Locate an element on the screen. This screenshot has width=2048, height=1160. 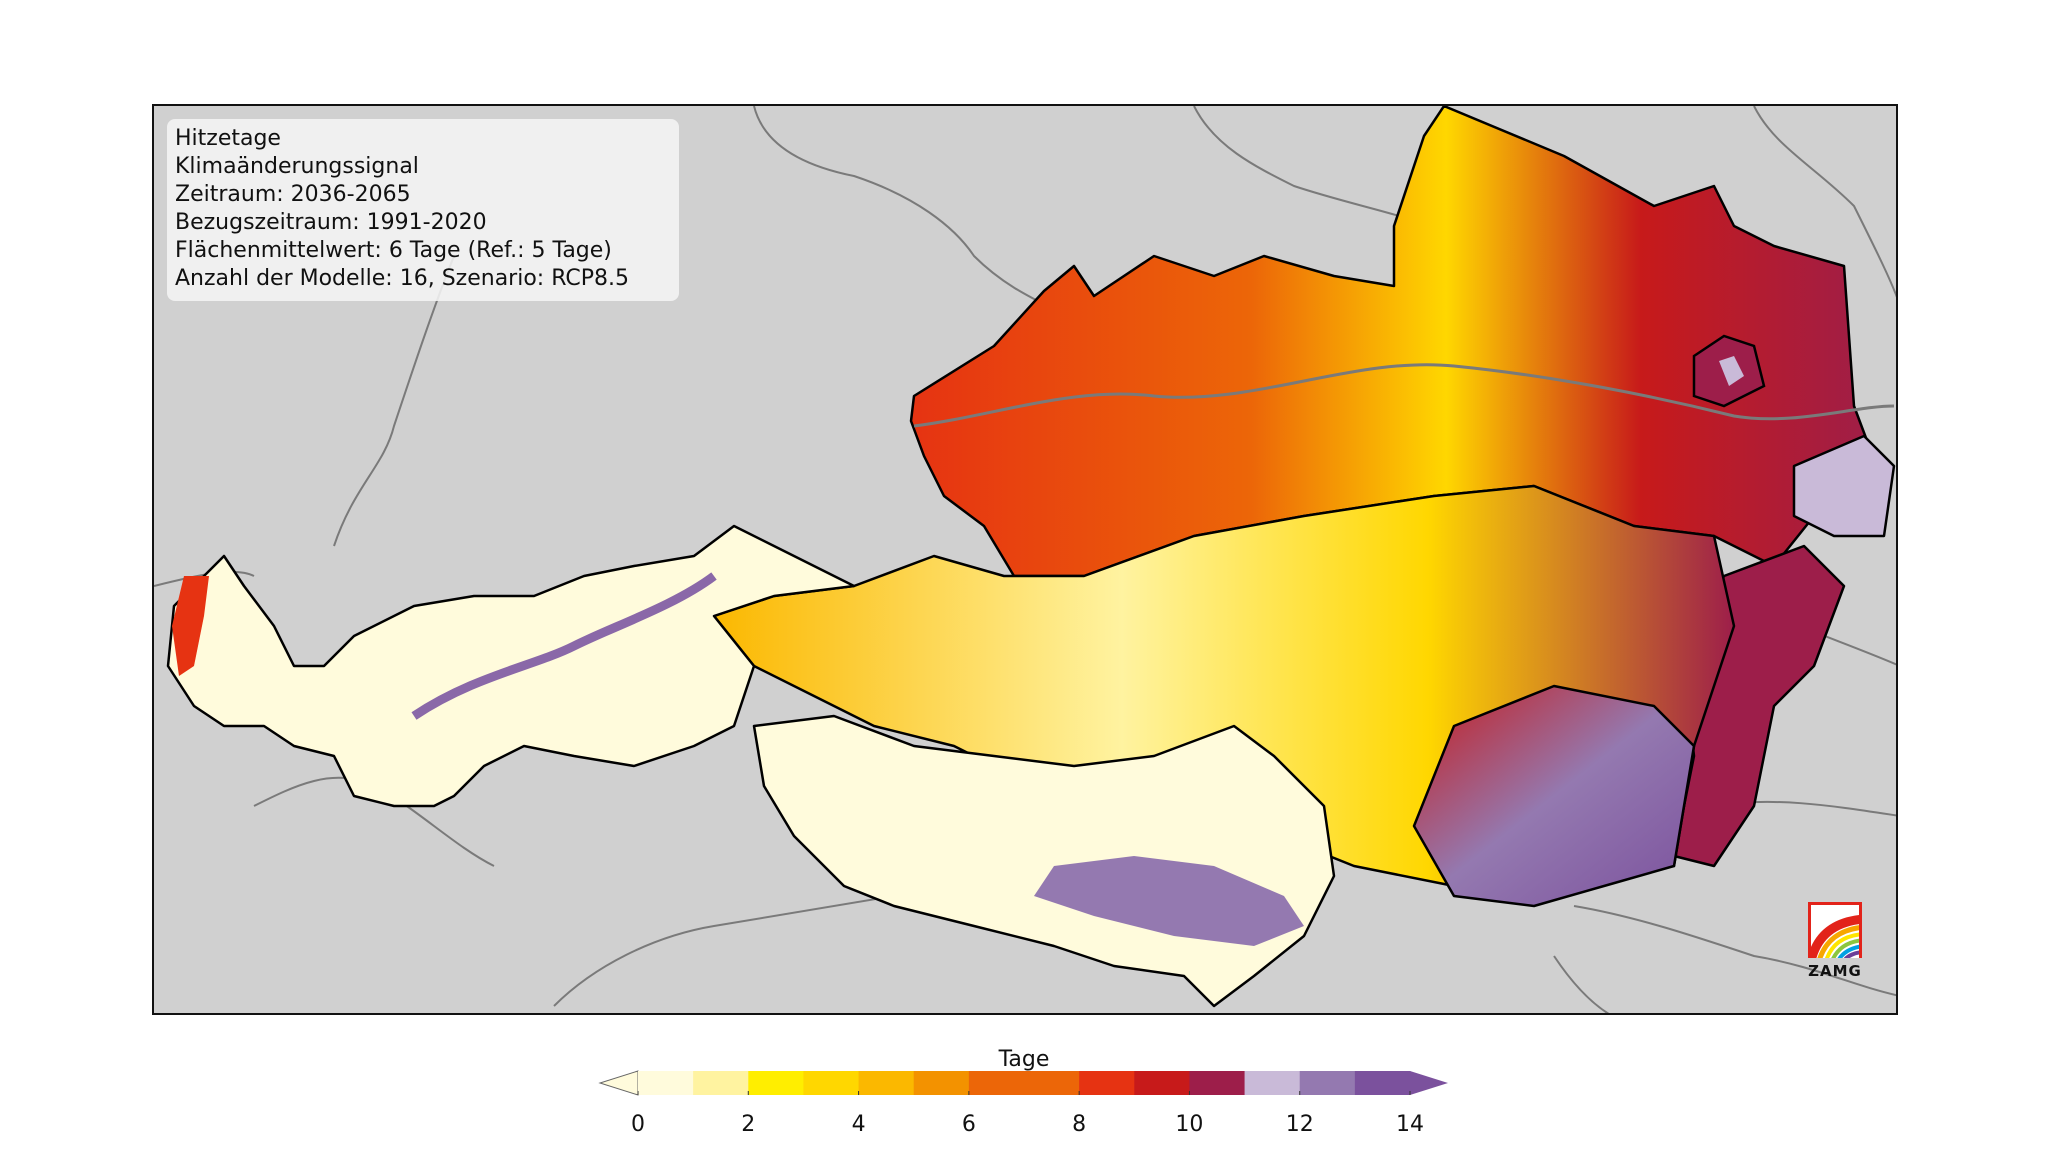
region-southeast-styria is located at coordinates (1554, 796).